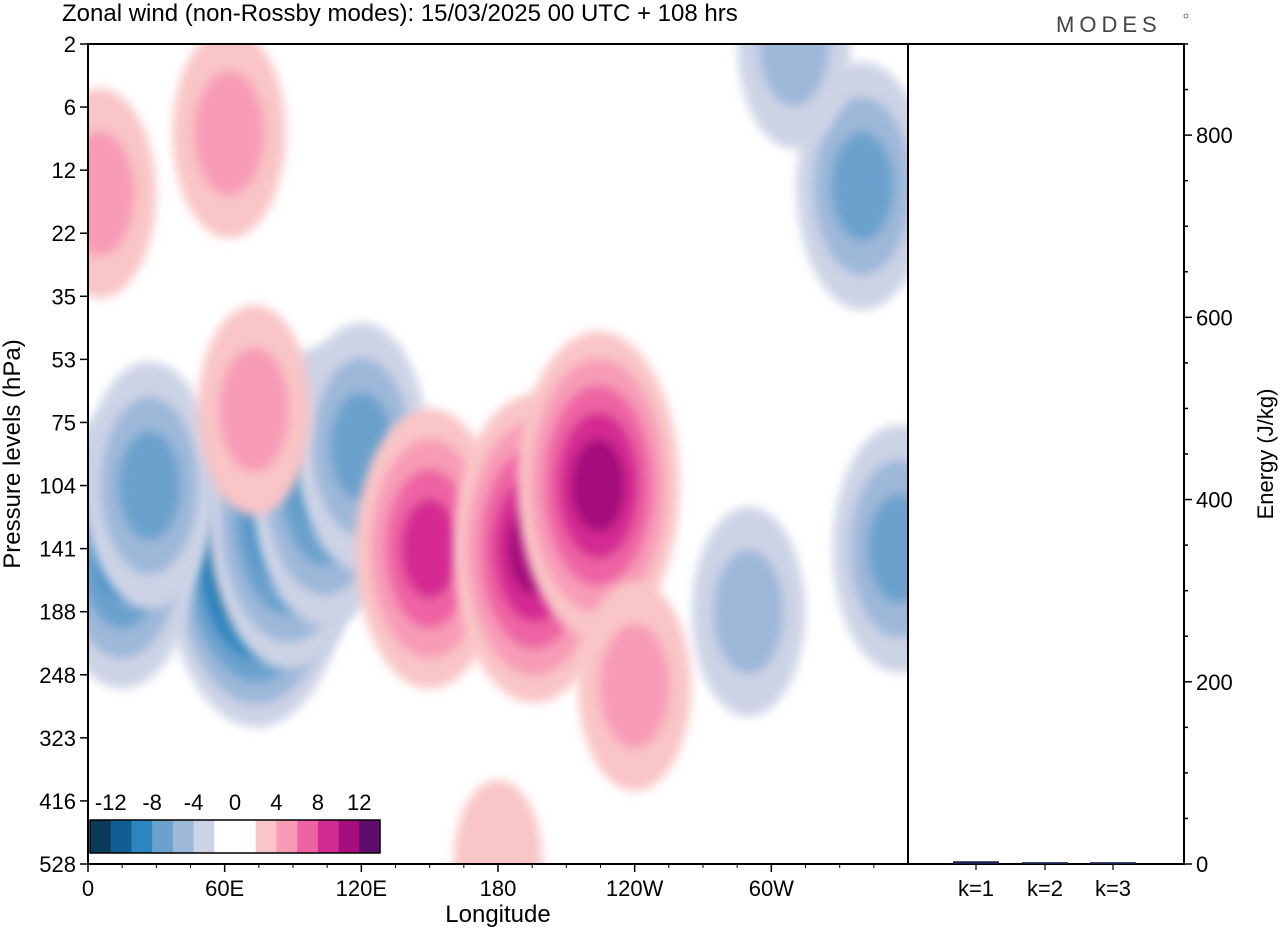 The image size is (1280, 930). Describe the element at coordinates (1214, 317) in the screenshot. I see `bar-y-tick-label: 600` at that location.